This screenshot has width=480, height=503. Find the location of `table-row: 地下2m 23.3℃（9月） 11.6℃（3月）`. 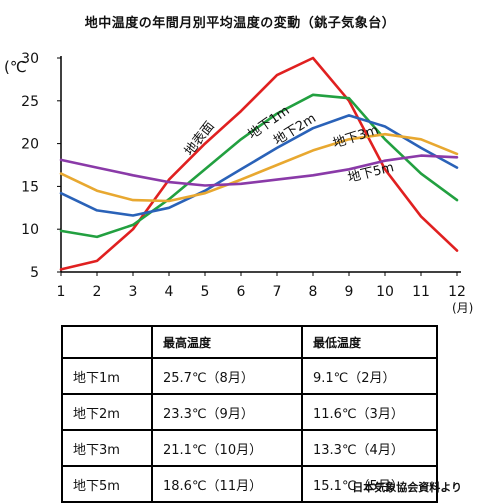

table-row: 地下2m 23.3℃（9月） 11.6℃（3月） is located at coordinates (249, 412).